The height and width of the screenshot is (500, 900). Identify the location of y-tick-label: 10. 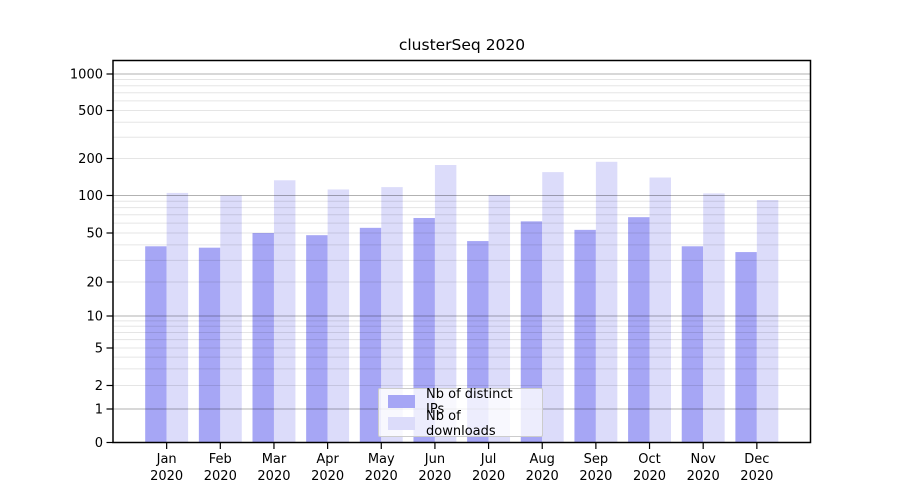
(94, 317).